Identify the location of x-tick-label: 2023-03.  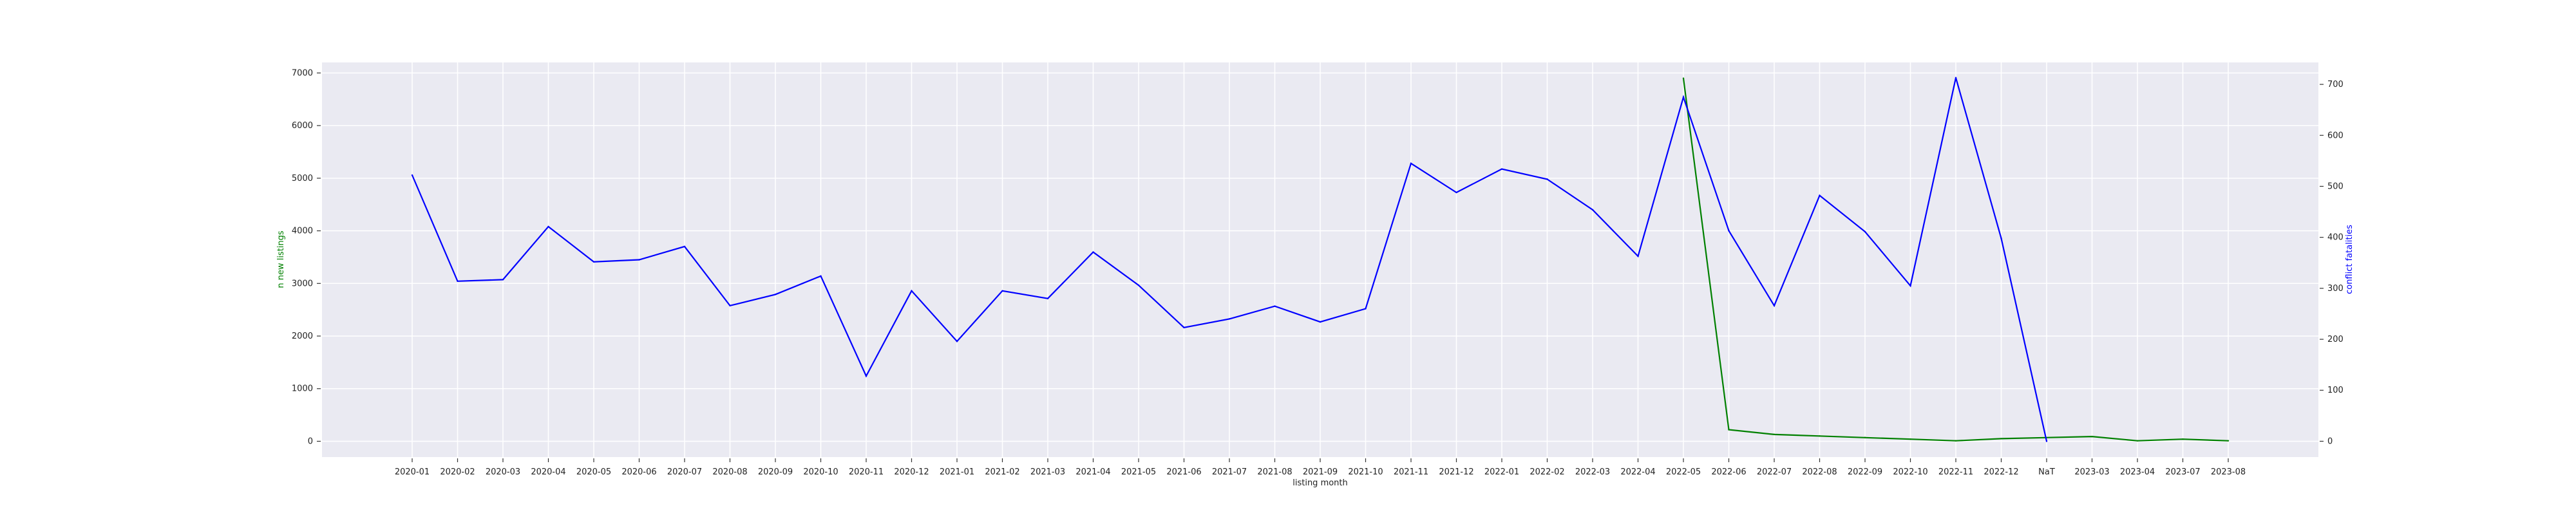
(2091, 472).